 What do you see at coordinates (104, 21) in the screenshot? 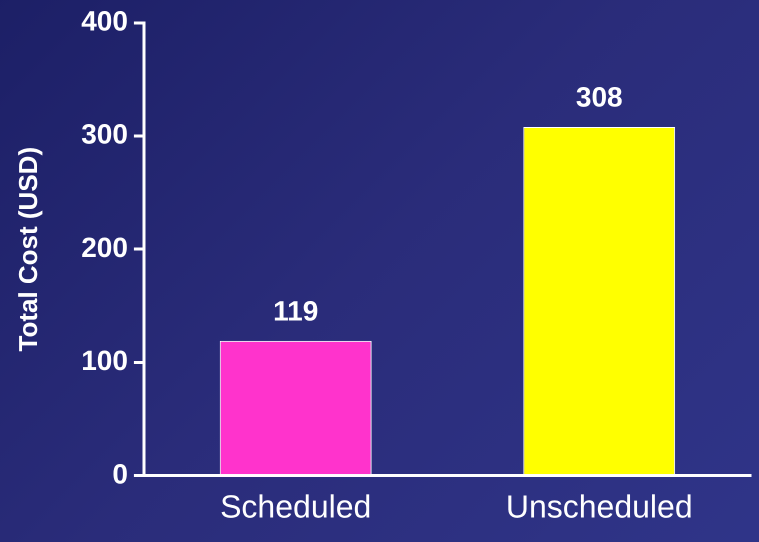
I see `y-tick-label: 400` at bounding box center [104, 21].